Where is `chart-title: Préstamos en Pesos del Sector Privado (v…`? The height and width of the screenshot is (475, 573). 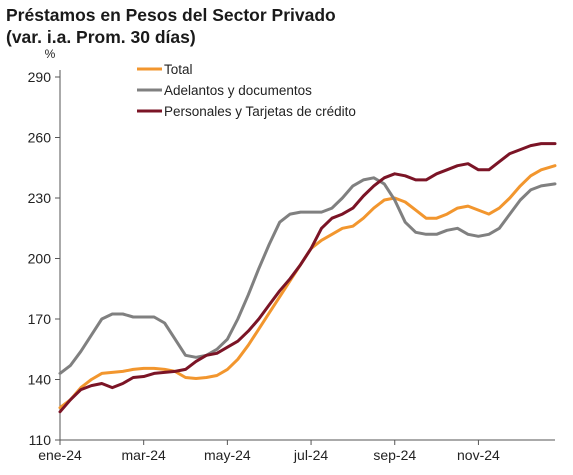
chart-title: Préstamos en Pesos del Sector Privado (v… is located at coordinates (171, 26).